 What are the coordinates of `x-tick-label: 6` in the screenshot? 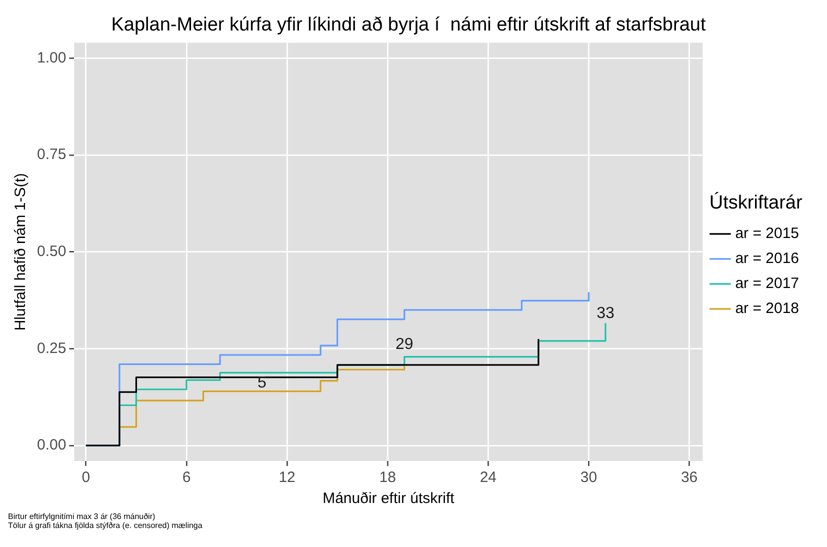 It's located at (186, 477).